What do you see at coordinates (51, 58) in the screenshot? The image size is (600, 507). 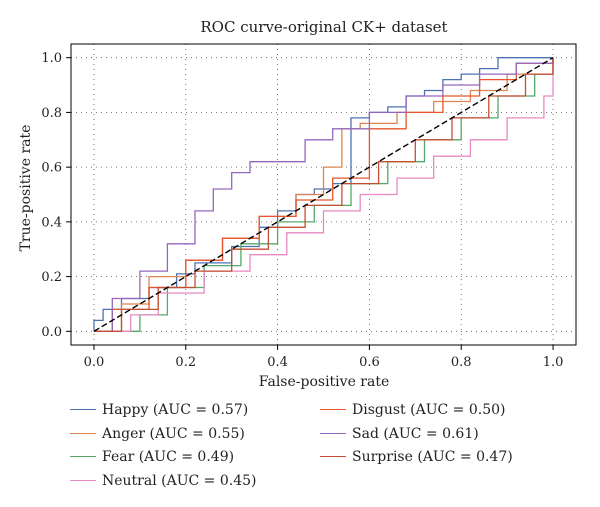 I see `y-tick-label: 1.0` at bounding box center [51, 58].